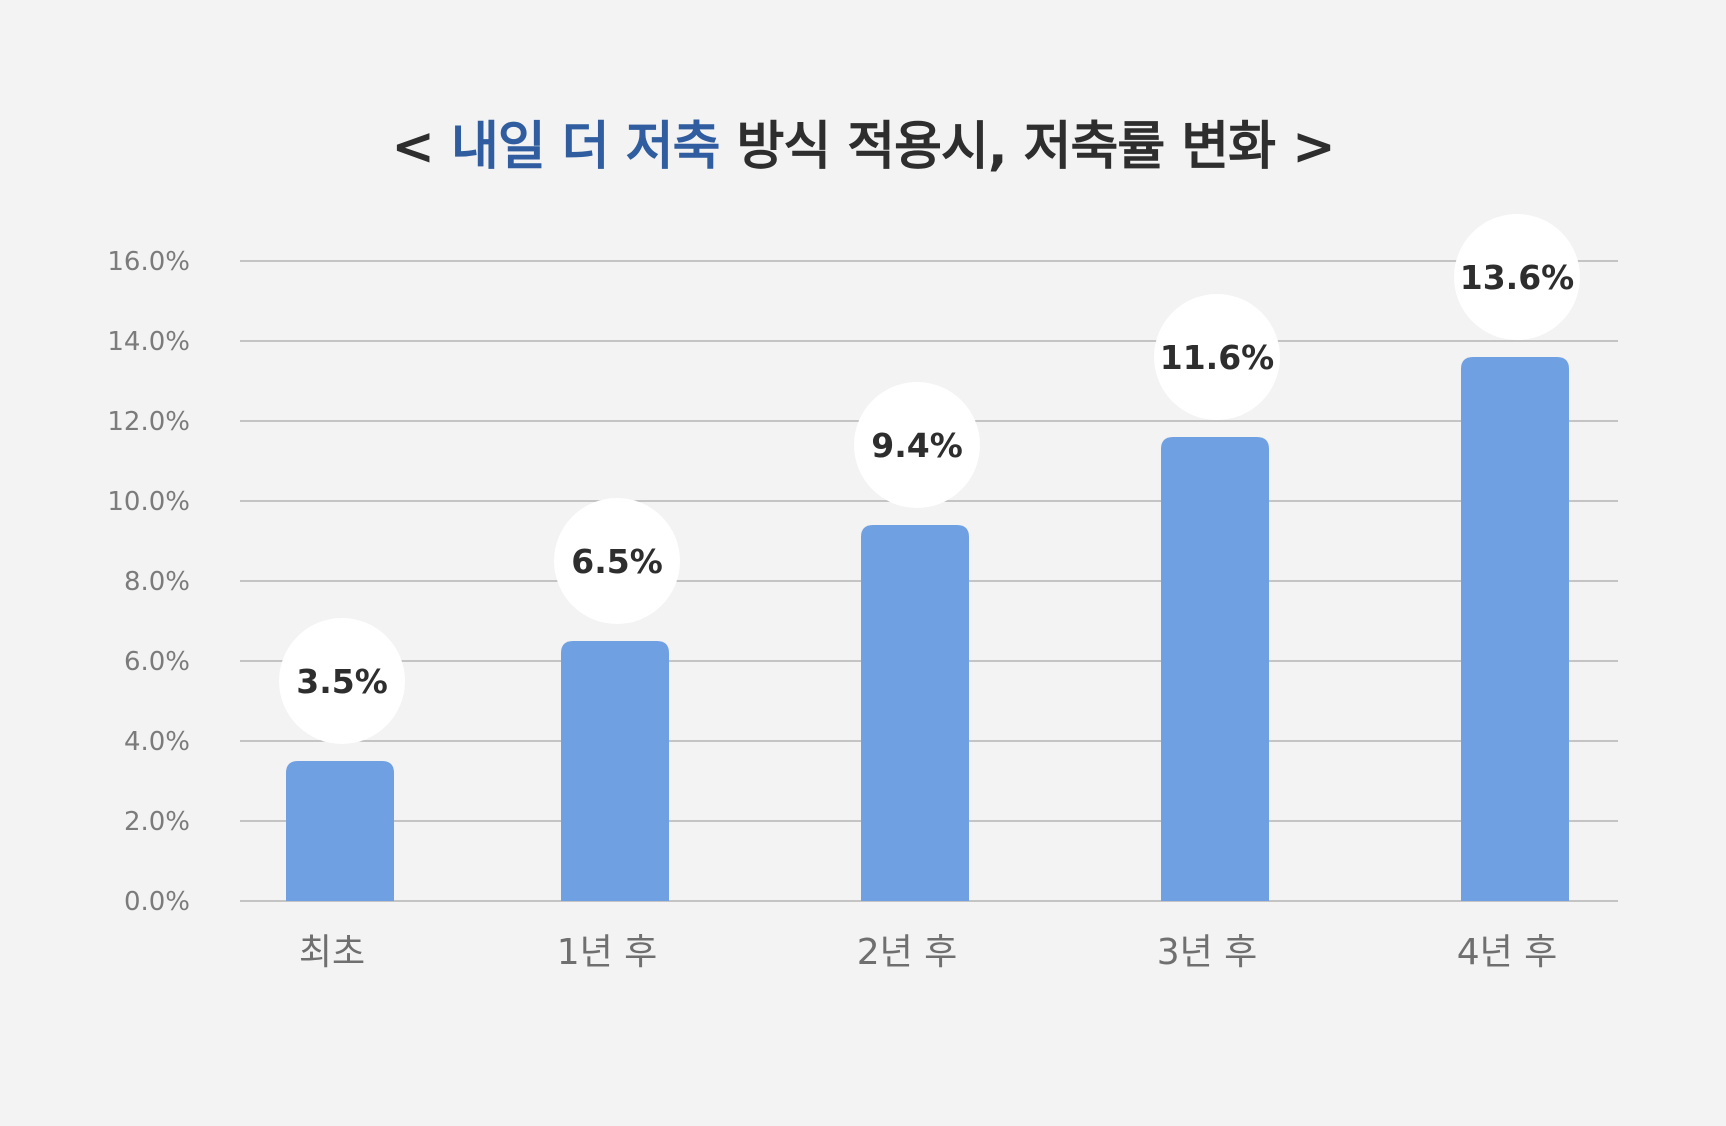 This screenshot has height=1126, width=1726. What do you see at coordinates (607, 952) in the screenshot?
I see `x-tick-label: 1년 후` at bounding box center [607, 952].